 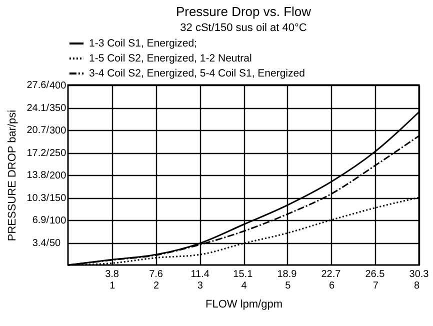 What do you see at coordinates (375, 286) in the screenshot?
I see `x-tick-label: 7` at bounding box center [375, 286].